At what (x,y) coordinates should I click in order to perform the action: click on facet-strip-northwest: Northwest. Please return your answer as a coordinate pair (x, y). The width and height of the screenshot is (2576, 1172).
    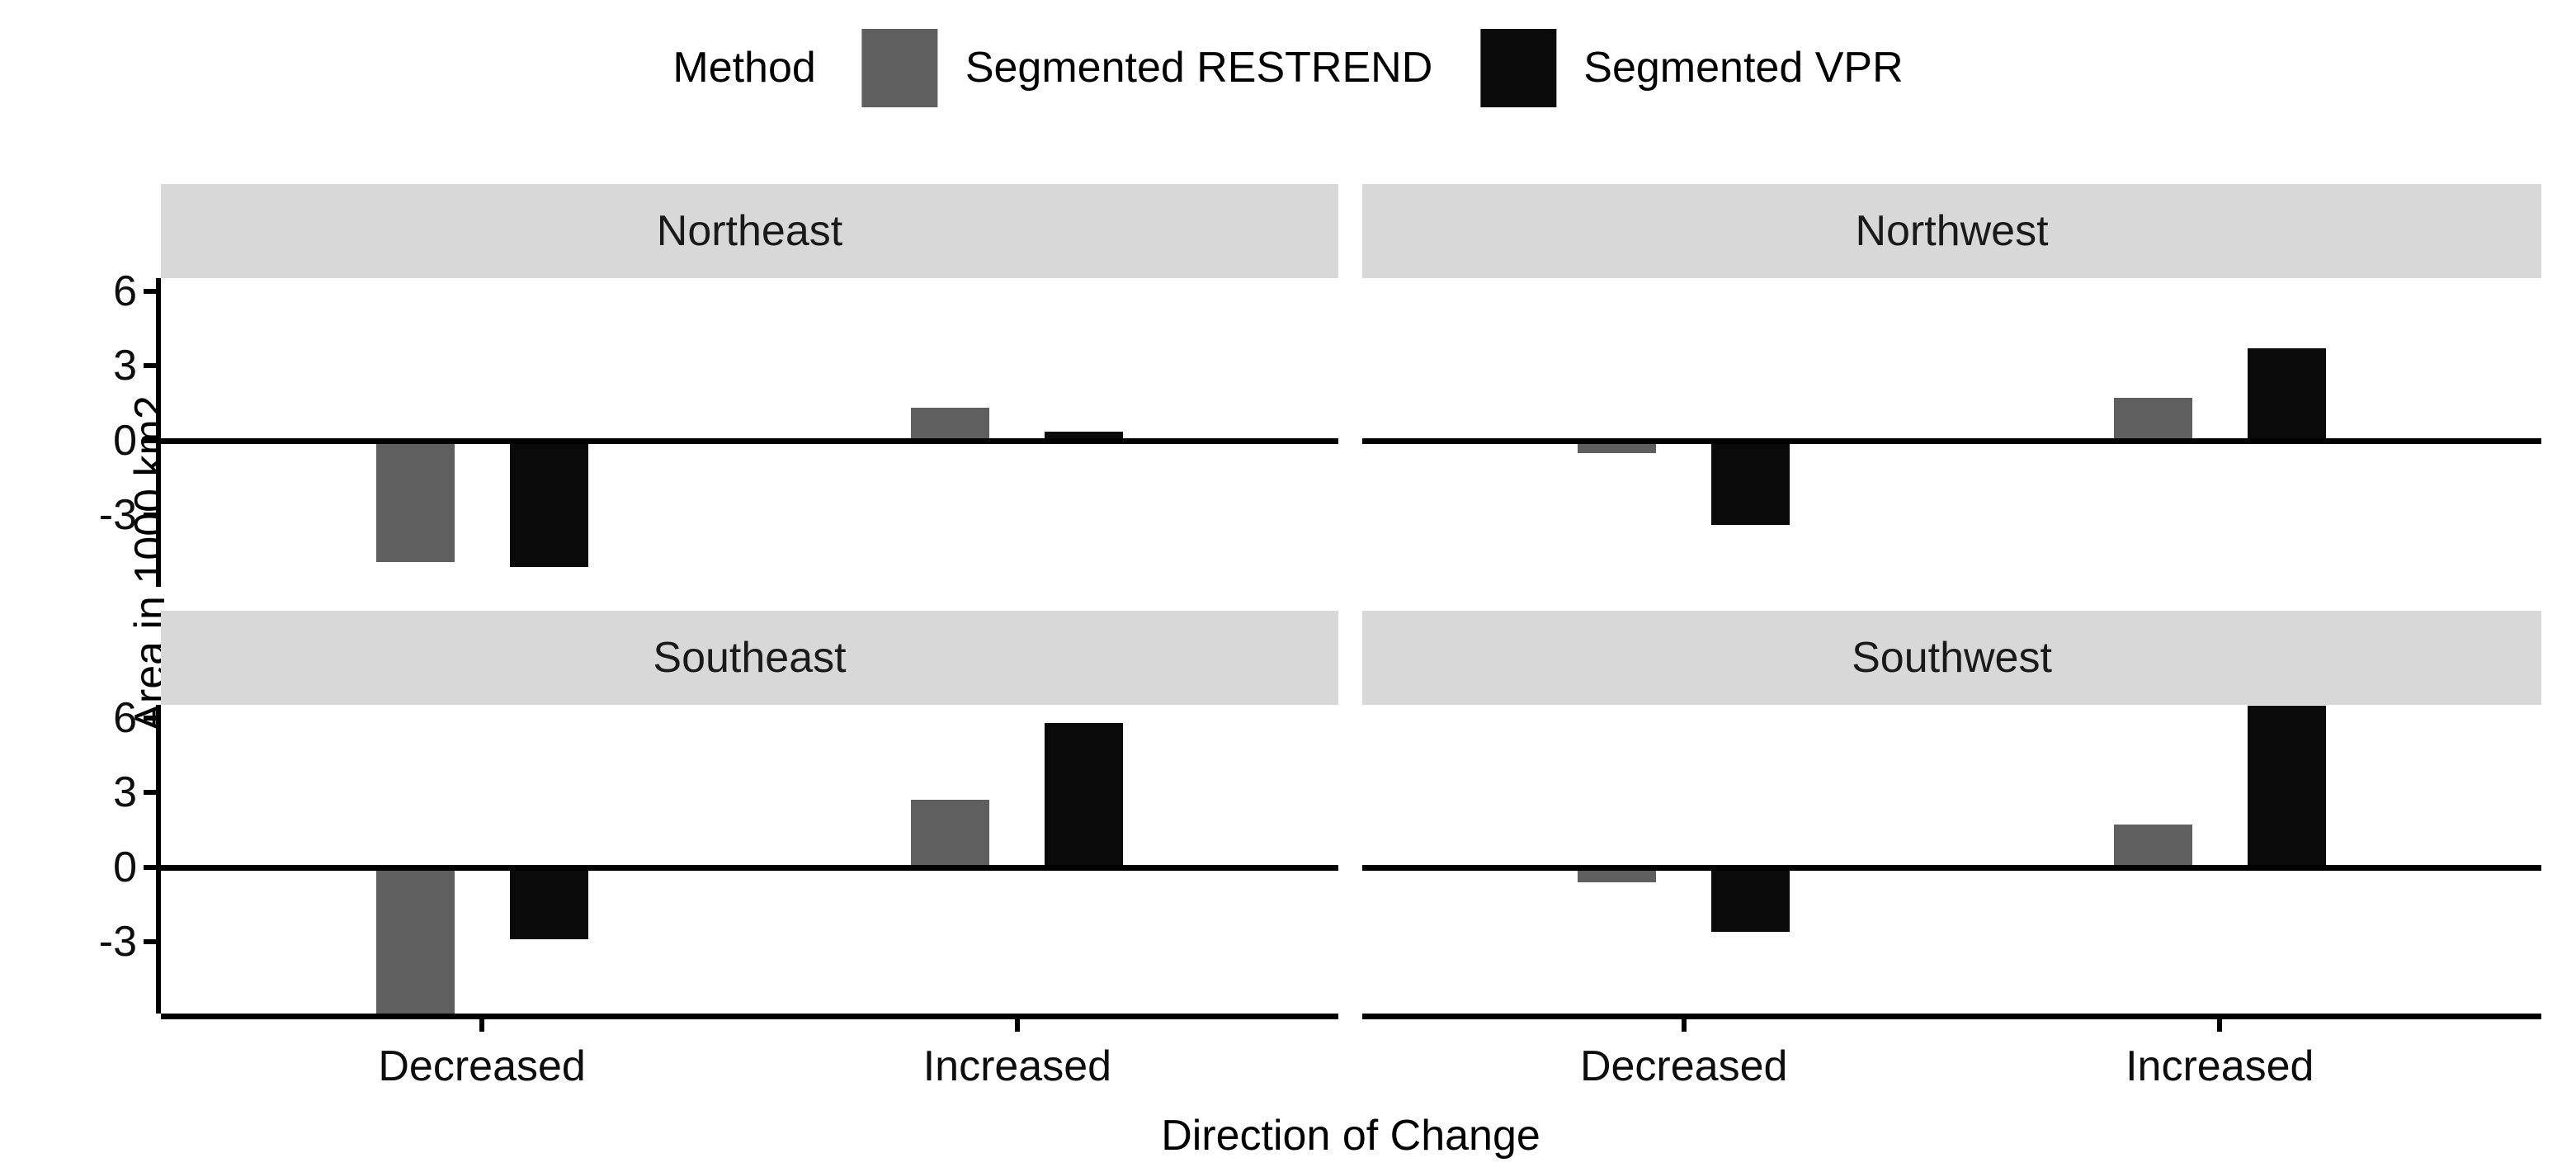
    Looking at the image, I should click on (1951, 231).